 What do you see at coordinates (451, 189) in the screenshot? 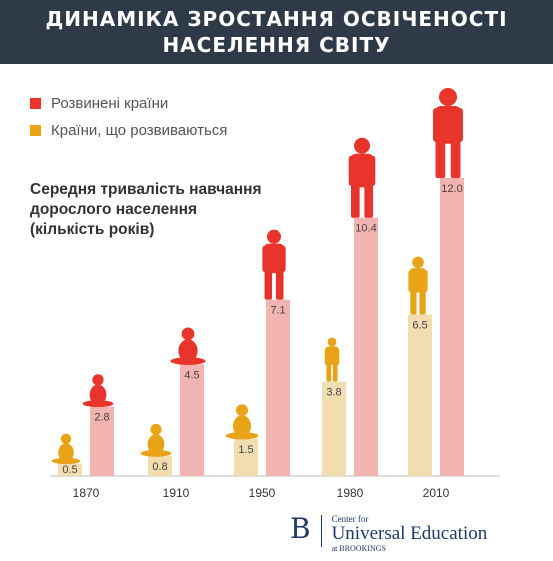
I see `value-label-developed-2010: 12.0` at bounding box center [451, 189].